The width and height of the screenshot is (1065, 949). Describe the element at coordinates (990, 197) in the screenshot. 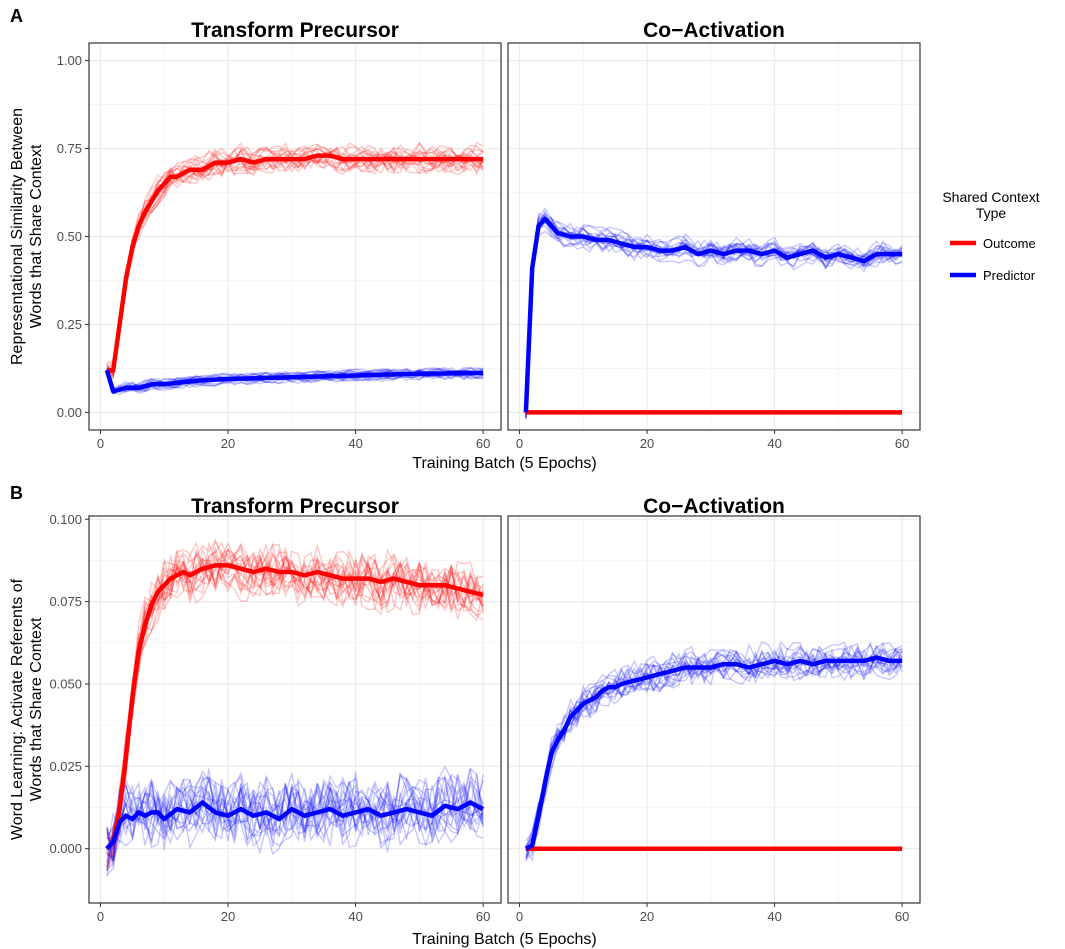

I see `legend-title: Shared Context` at that location.